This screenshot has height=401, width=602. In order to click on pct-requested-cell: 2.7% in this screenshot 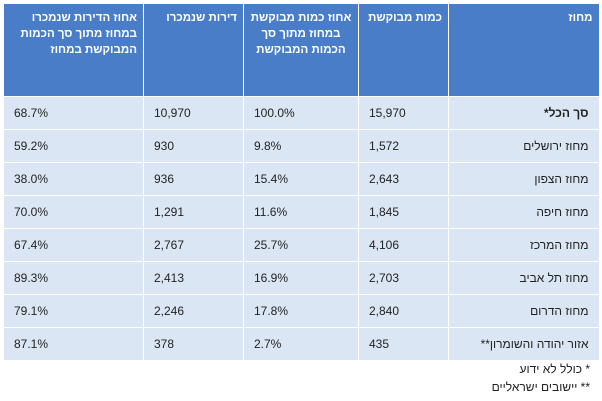, I will do `click(301, 343)`.